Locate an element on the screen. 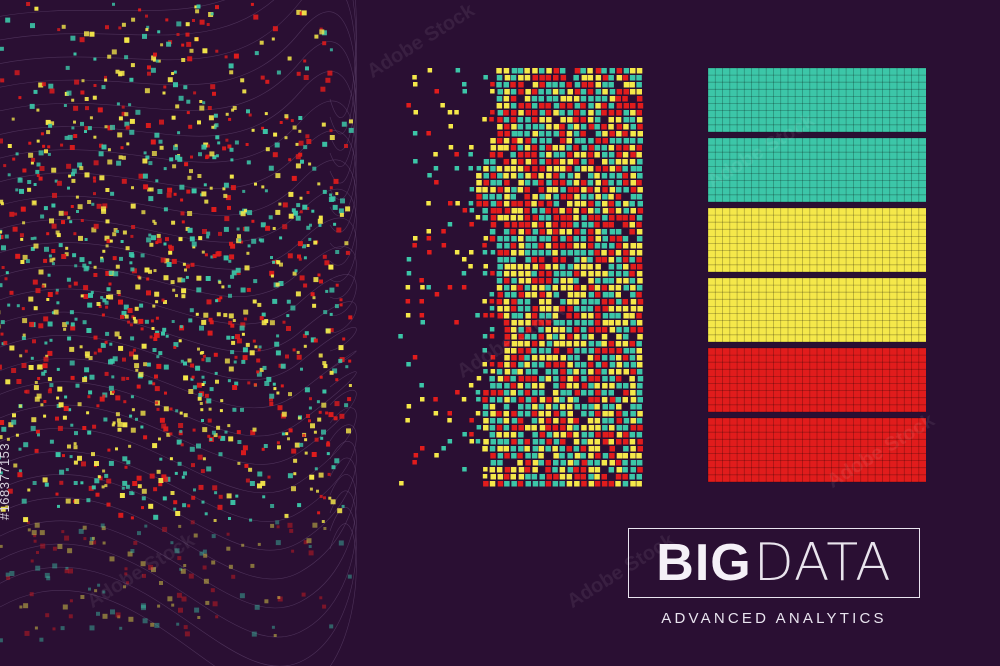  stock-id-label: #168377153 is located at coordinates (6, 481).